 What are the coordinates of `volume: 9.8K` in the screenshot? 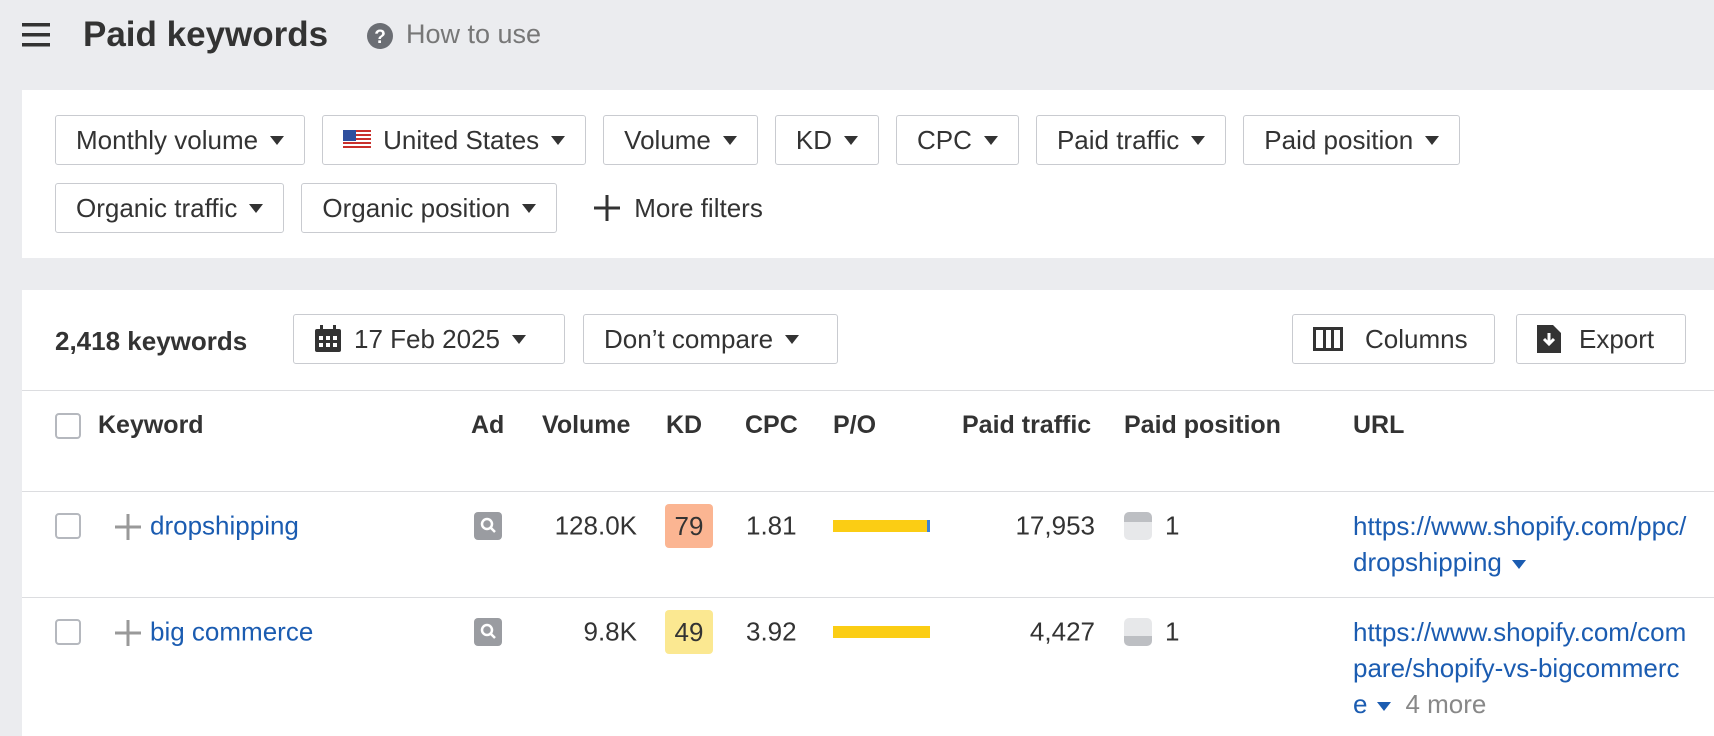 It's located at (610, 631).